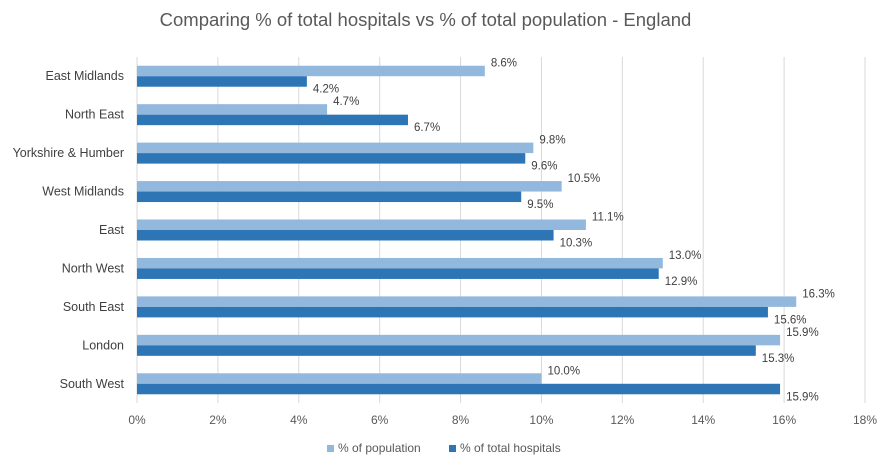  Describe the element at coordinates (112, 230) in the screenshot. I see `category-label: East` at that location.